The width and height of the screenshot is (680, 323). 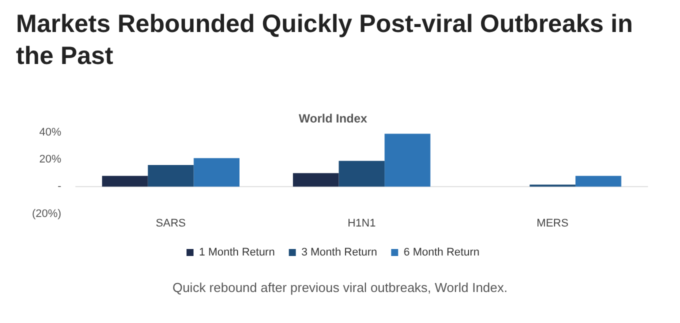 What do you see at coordinates (50, 132) in the screenshot?
I see `y-tick-label: 40%` at bounding box center [50, 132].